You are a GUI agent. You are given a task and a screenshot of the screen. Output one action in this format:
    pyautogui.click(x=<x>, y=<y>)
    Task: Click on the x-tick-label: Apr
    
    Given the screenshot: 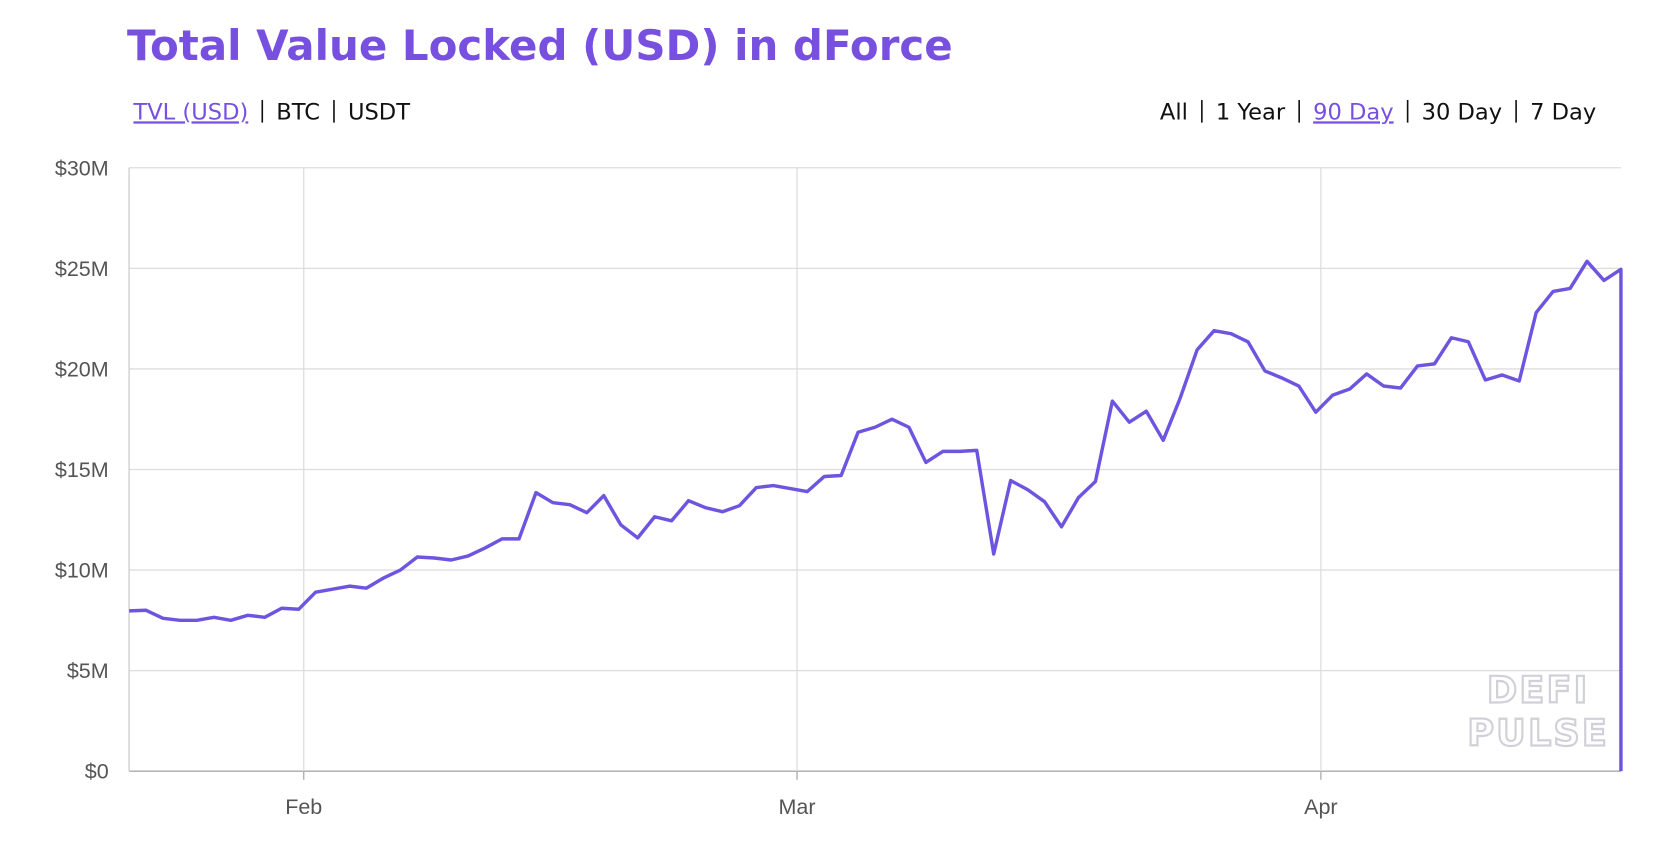 What is the action you would take?
    pyautogui.click(x=1320, y=807)
    